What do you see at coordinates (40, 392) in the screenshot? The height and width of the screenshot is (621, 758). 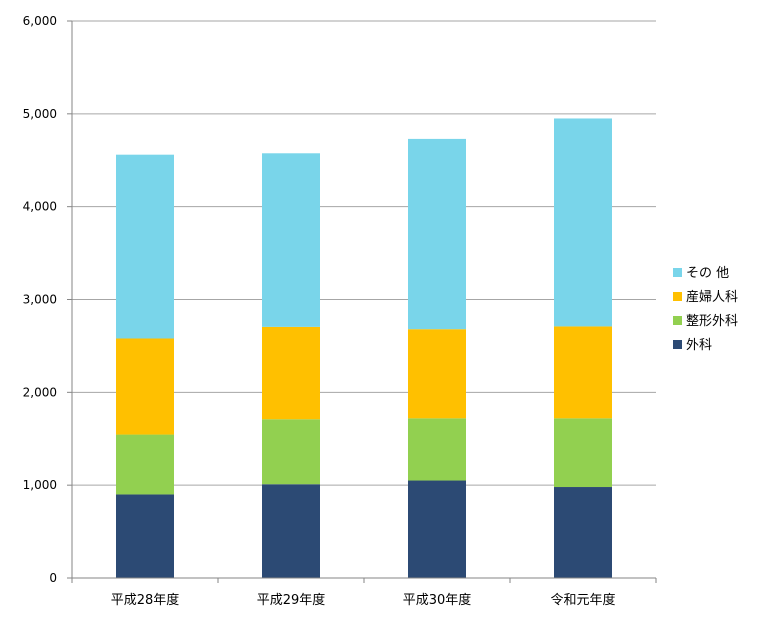 I see `y-tick-label: 2,000` at bounding box center [40, 392].